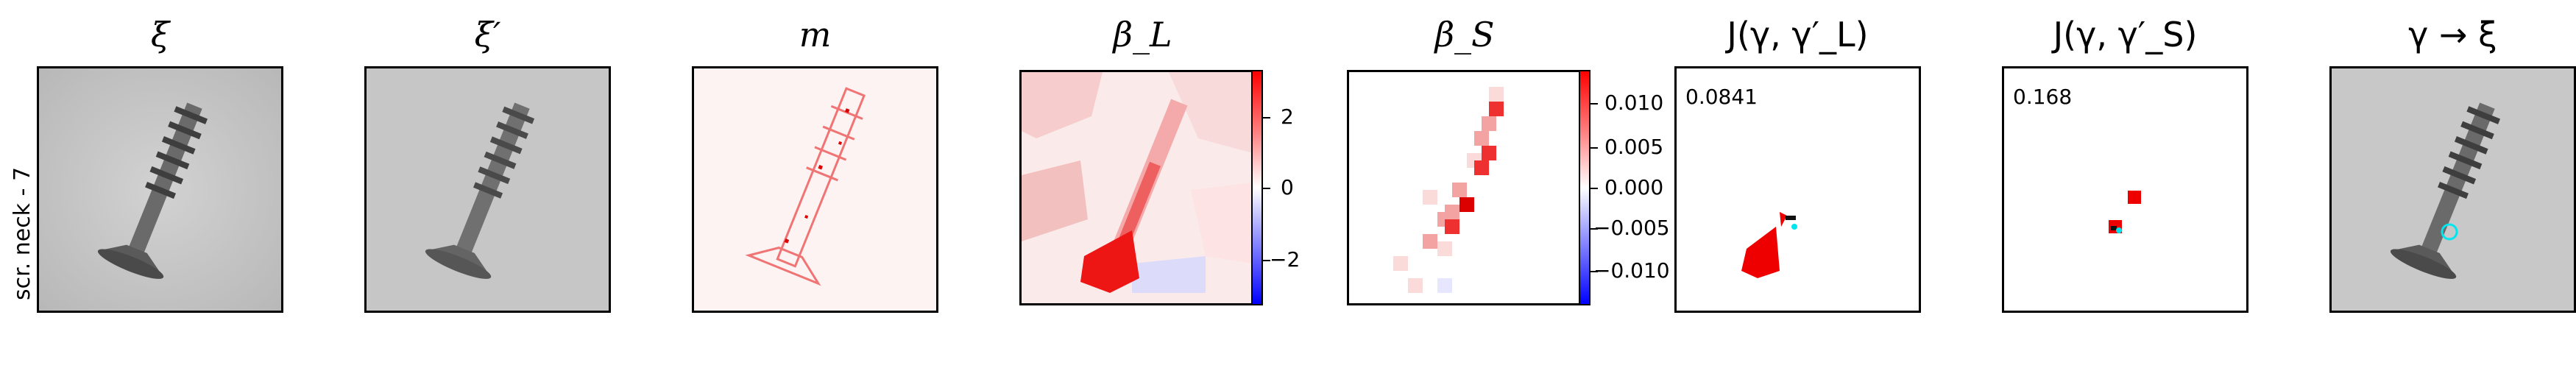 The width and height of the screenshot is (2576, 368). I want to click on panel-j-l-image, so click(1798, 189).